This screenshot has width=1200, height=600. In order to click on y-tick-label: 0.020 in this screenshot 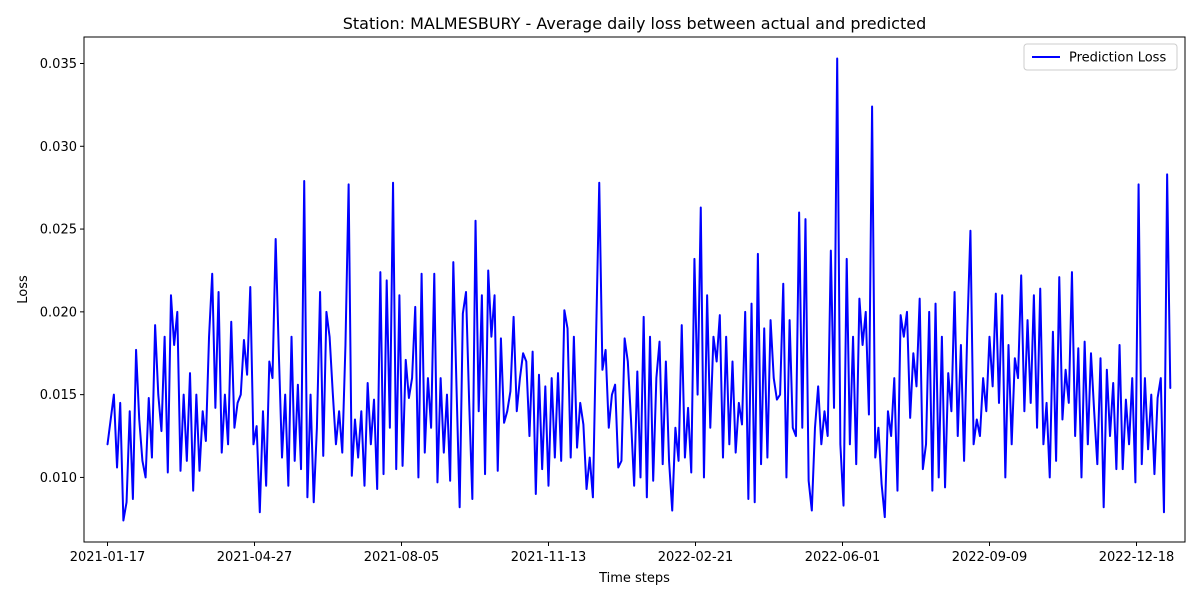, I will do `click(58, 312)`.